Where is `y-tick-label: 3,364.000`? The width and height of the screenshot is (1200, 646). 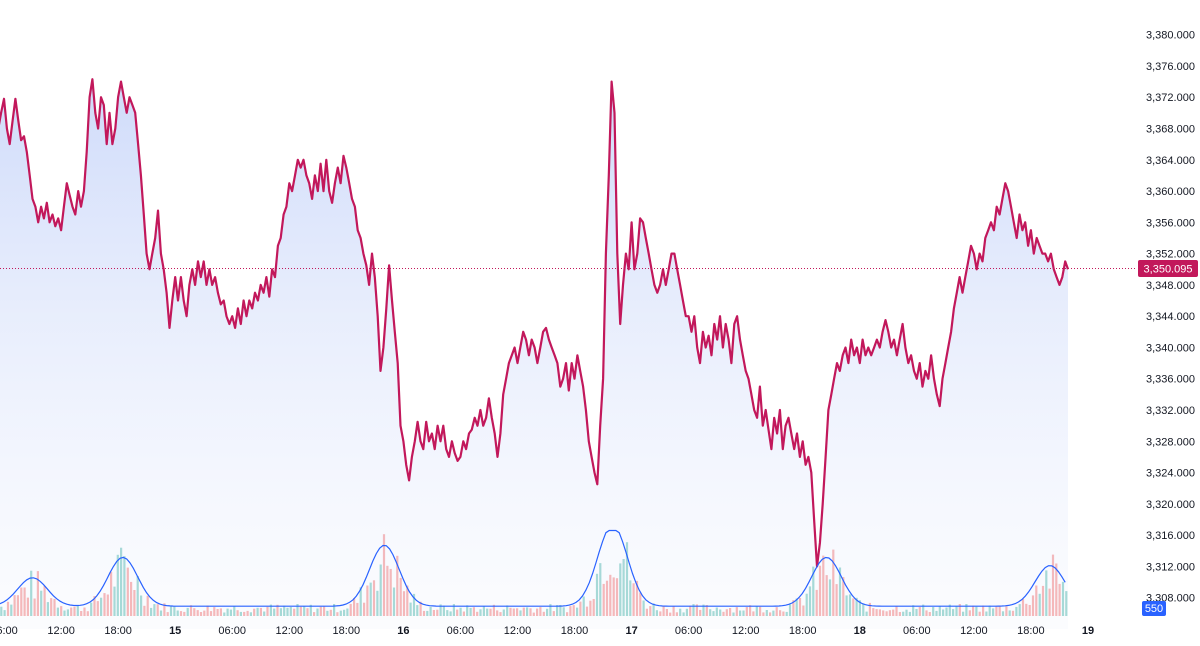
y-tick-label: 3,364.000 is located at coordinates (1170, 161).